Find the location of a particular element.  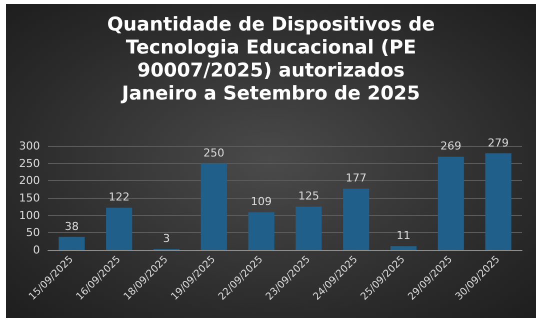

data-label: 3 is located at coordinates (166, 238).